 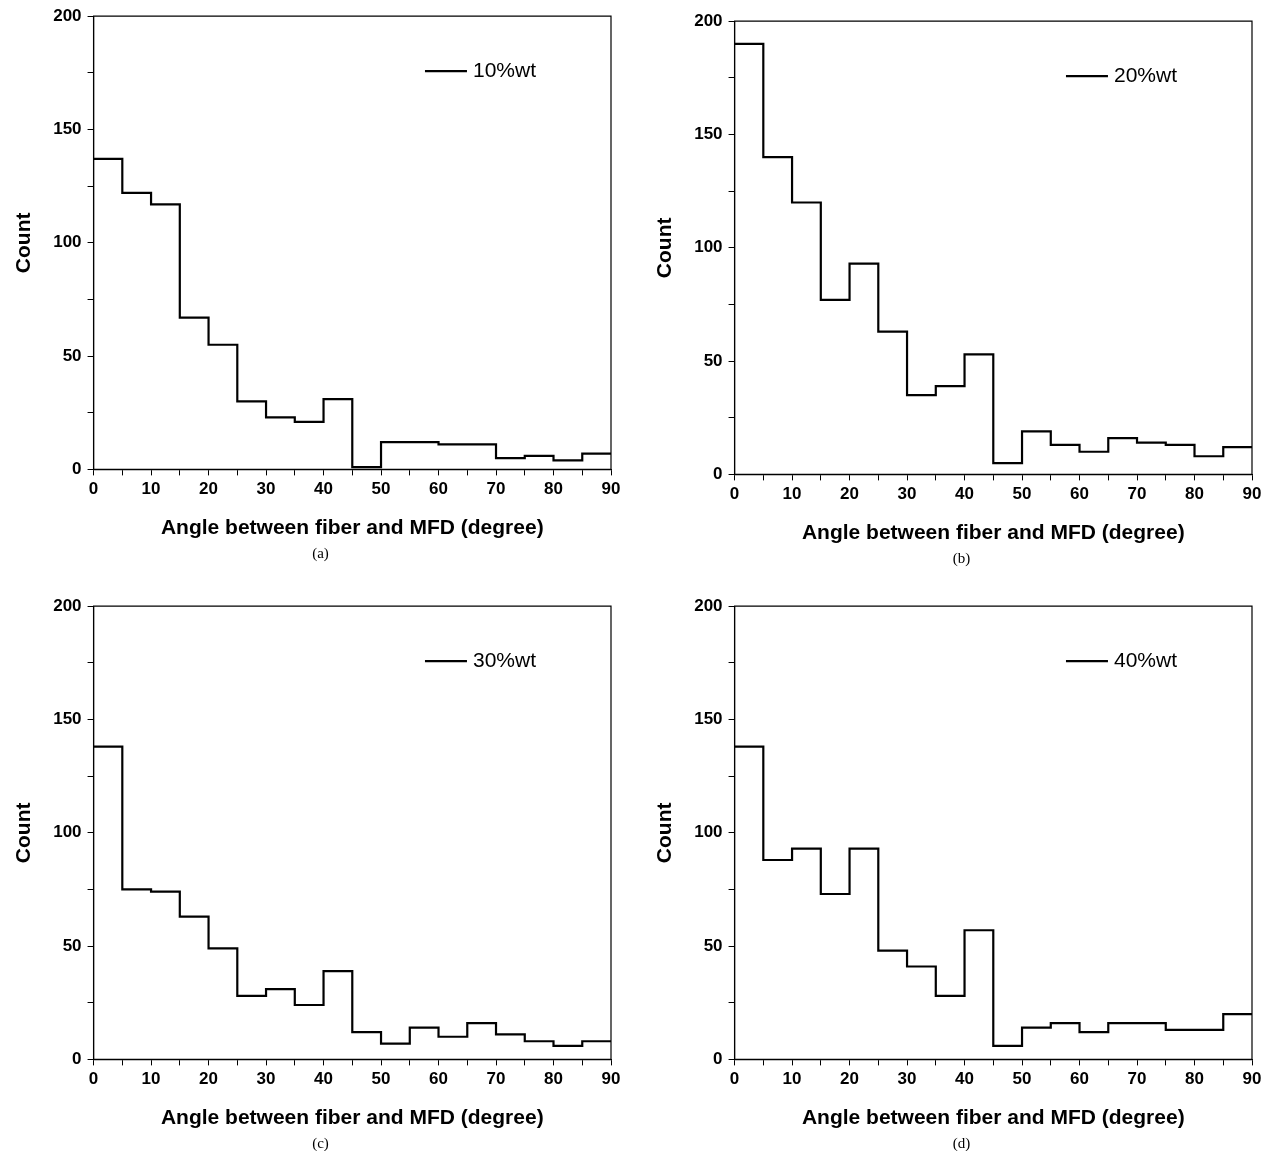 I want to click on legend-label: 20%wt, so click(x=1145, y=74).